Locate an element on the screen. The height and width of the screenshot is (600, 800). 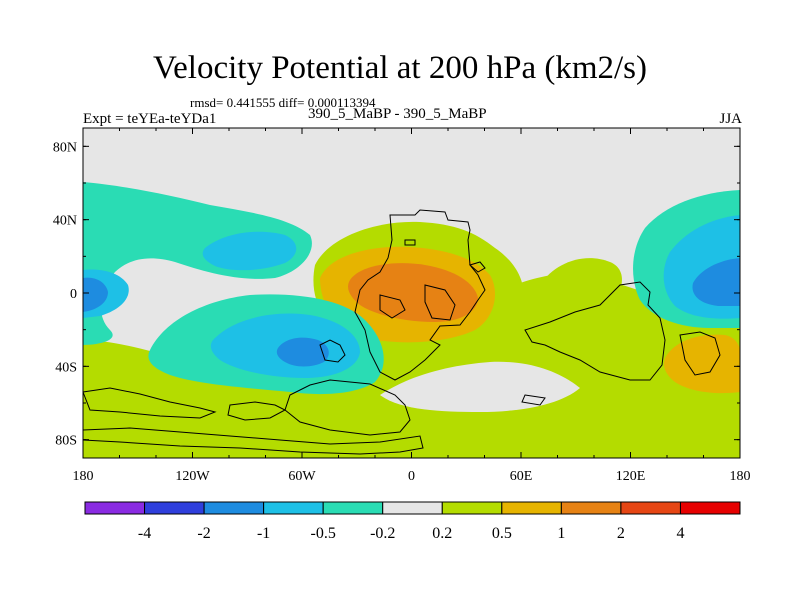
case-label: 390_5_MaBP - 390_5_MaBP is located at coordinates (397, 114).